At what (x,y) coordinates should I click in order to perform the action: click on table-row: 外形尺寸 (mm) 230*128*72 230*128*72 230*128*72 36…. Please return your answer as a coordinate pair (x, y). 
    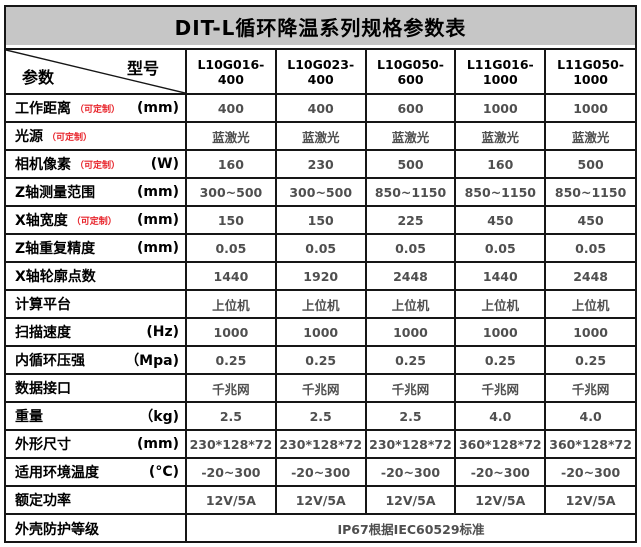
    Looking at the image, I should click on (320, 444).